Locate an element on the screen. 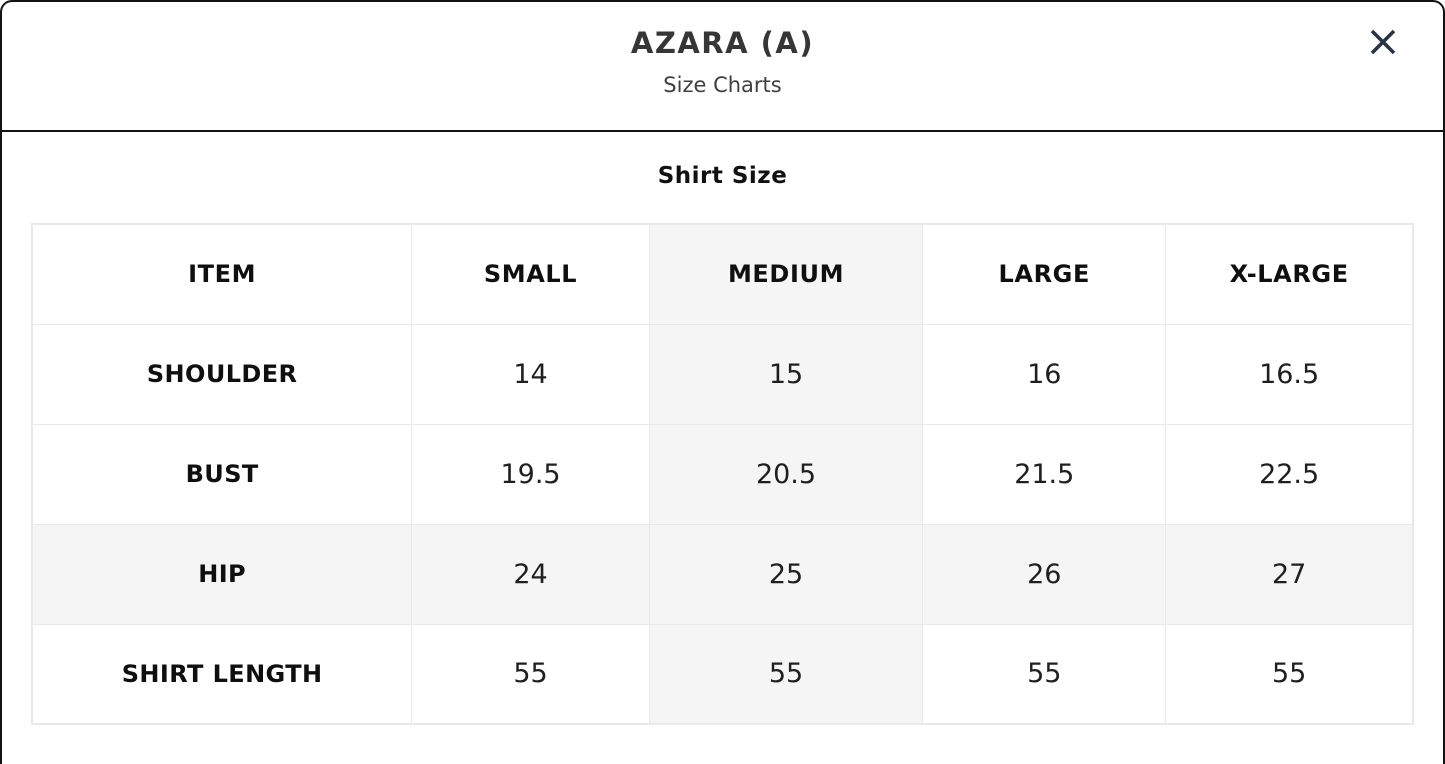 Image resolution: width=1445 pixels, height=764 pixels. row-label-bust: BUST is located at coordinates (222, 474).